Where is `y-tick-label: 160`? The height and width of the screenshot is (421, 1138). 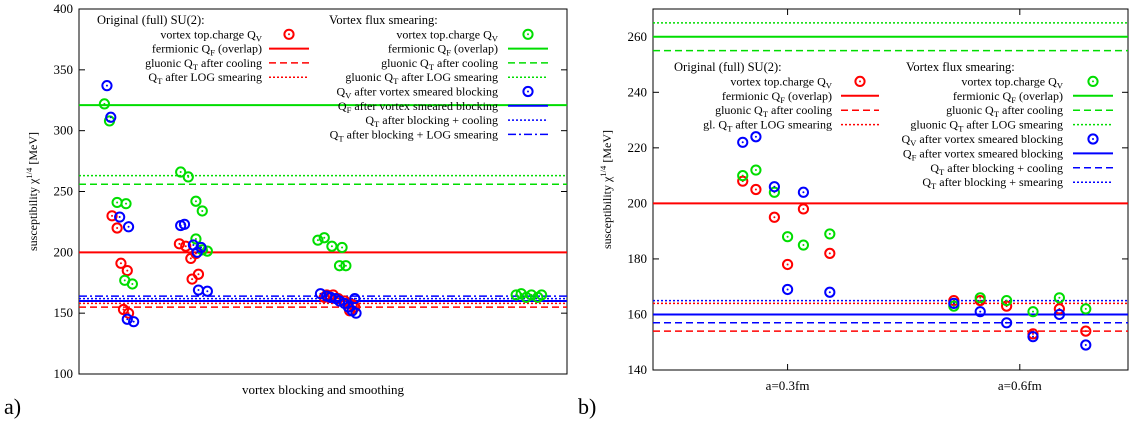 y-tick-label: 160 is located at coordinates (638, 313).